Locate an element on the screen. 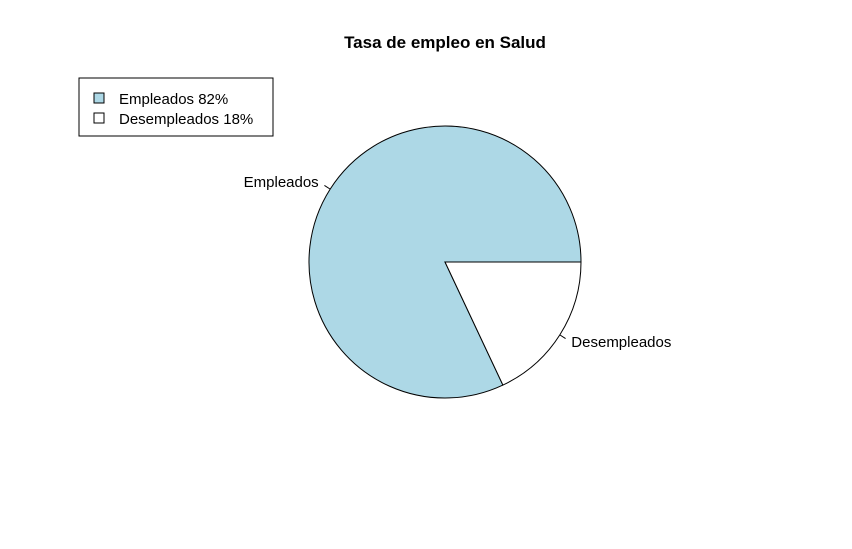 The width and height of the screenshot is (852, 549). legend-label-empleados: Empleados 82% is located at coordinates (173, 99).